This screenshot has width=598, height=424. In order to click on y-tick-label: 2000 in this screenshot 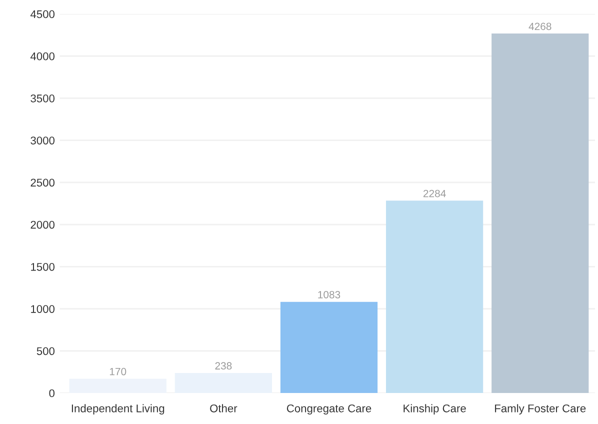, I will do `click(42, 224)`.